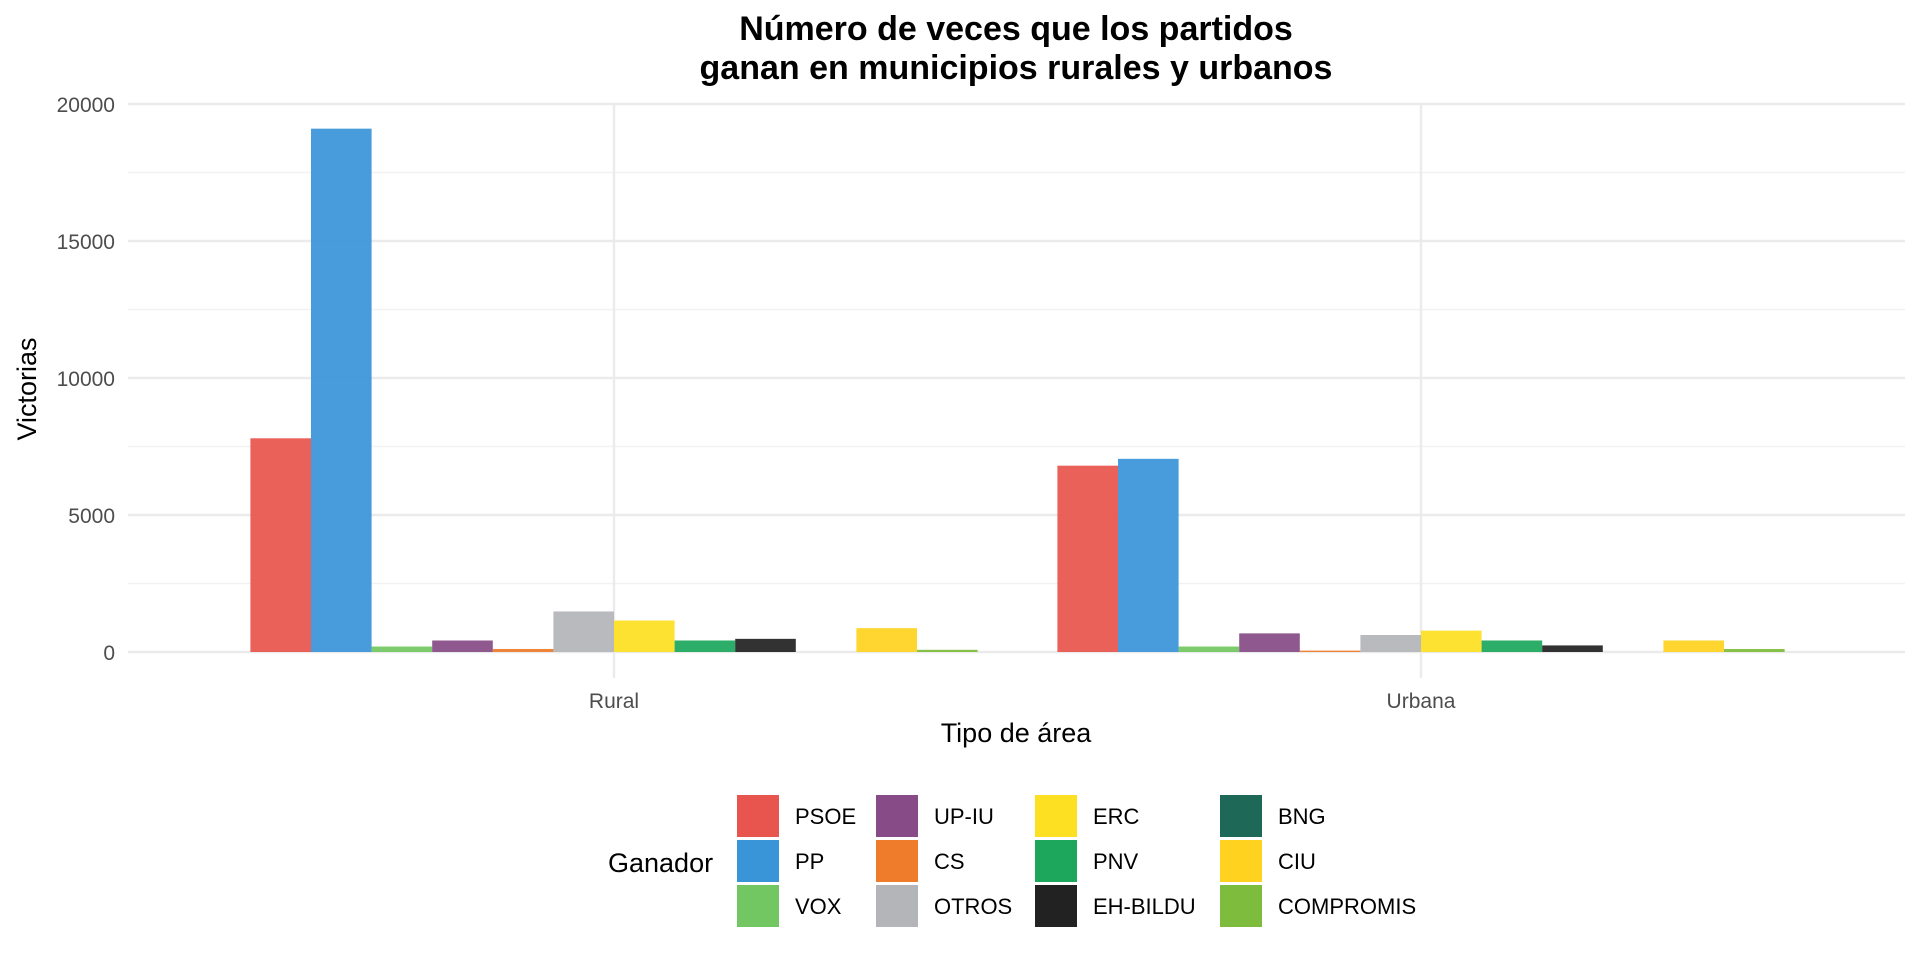 The image size is (1920, 965). What do you see at coordinates (1016, 29) in the screenshot?
I see `chart-title-line-1: Número de veces que los partidos` at bounding box center [1016, 29].